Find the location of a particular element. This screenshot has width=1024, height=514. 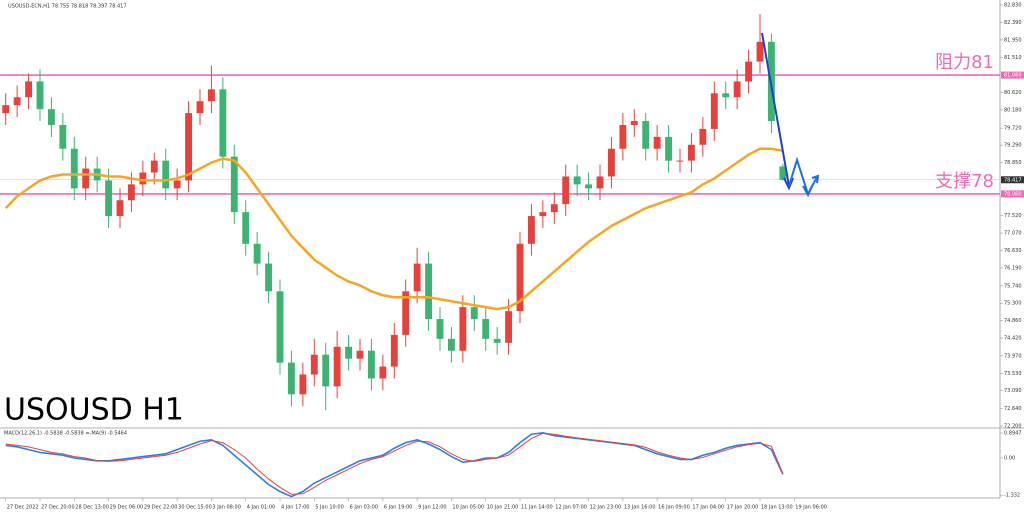

x-tick-label: 11 Jan 14:00 is located at coordinates (537, 508).